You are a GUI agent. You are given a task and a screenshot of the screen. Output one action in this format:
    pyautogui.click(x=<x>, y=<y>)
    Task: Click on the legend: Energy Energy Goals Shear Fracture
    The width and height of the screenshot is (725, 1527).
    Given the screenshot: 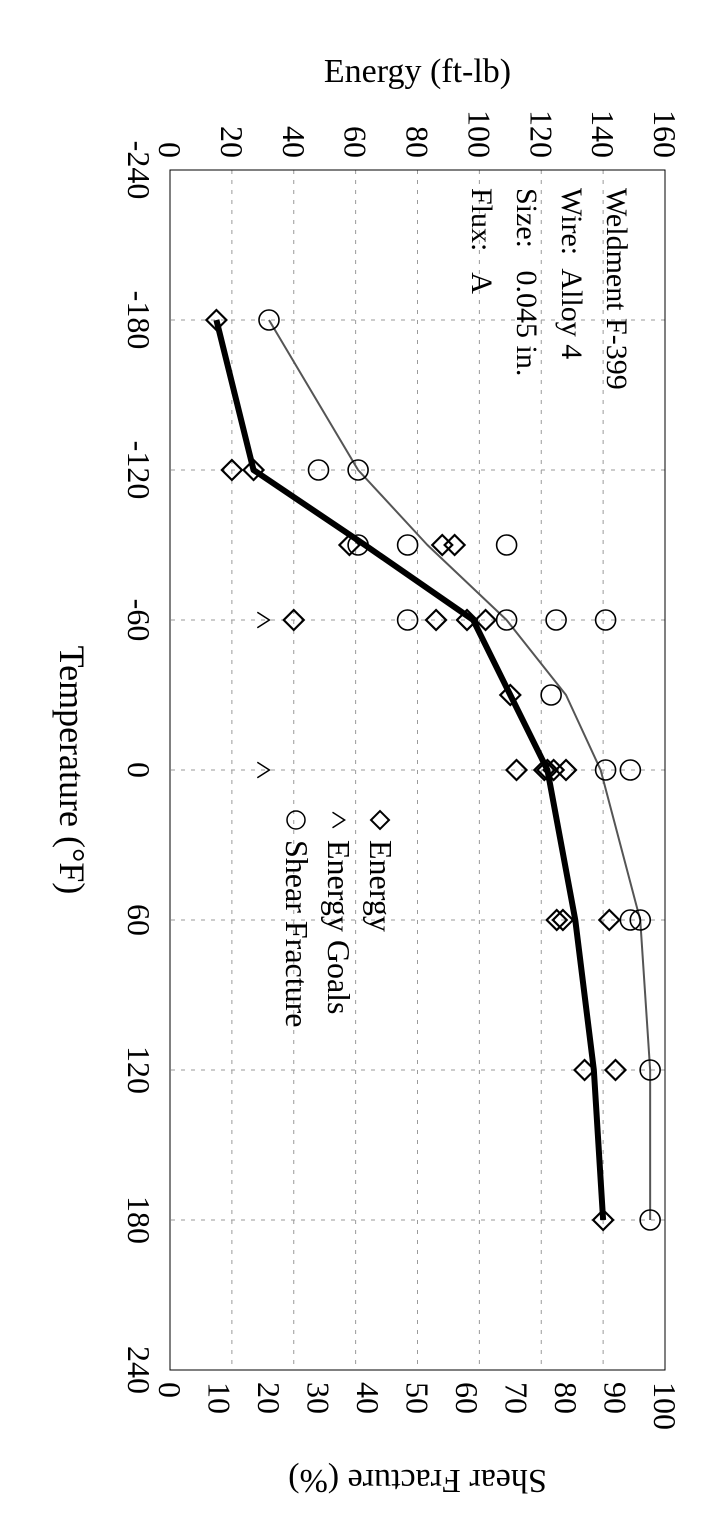 What is the action you would take?
    pyautogui.click(x=339, y=918)
    